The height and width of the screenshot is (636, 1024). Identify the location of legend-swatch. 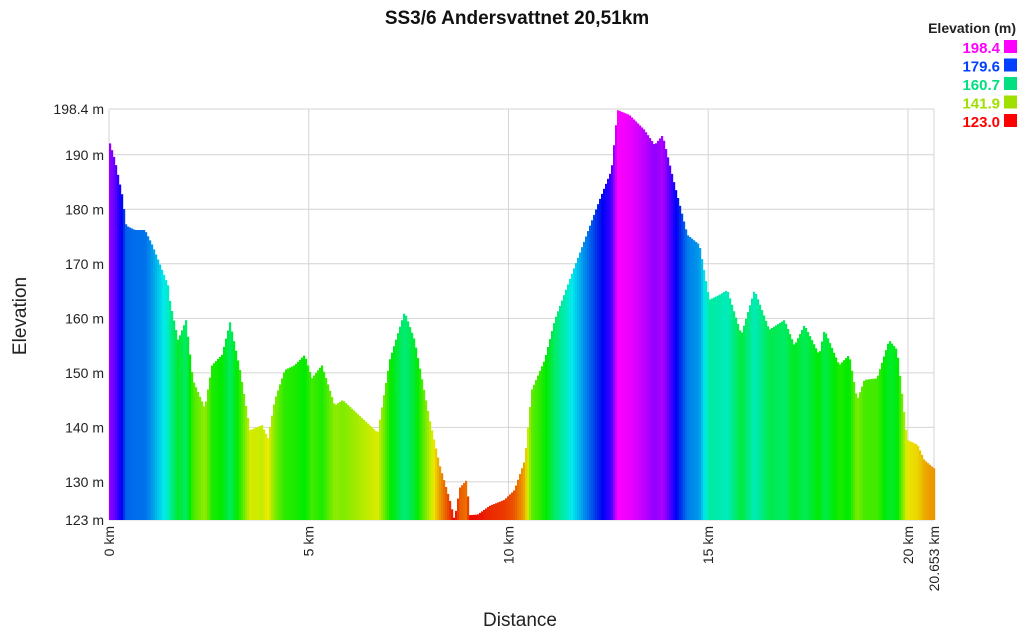
(1010, 120).